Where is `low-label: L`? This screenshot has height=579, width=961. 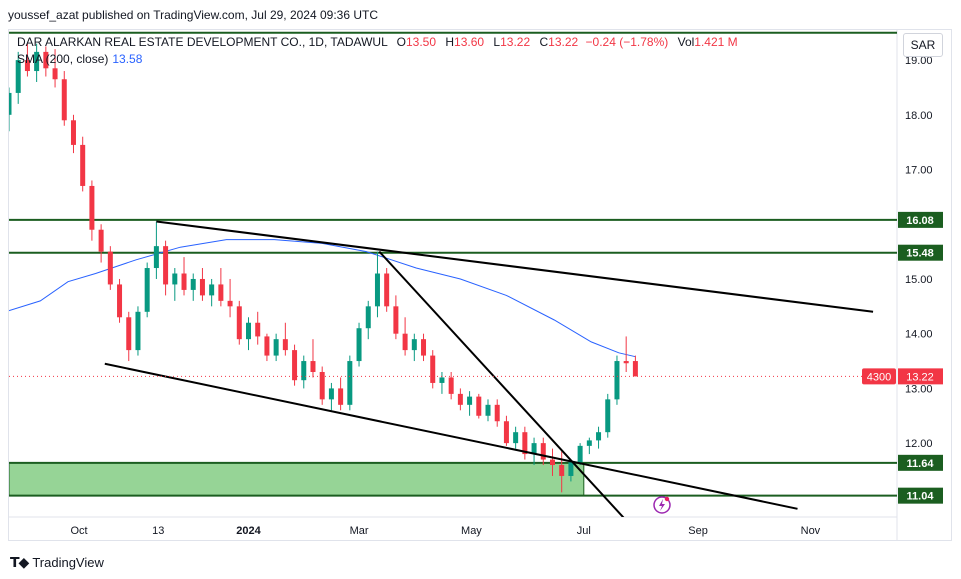
low-label: L is located at coordinates (497, 42).